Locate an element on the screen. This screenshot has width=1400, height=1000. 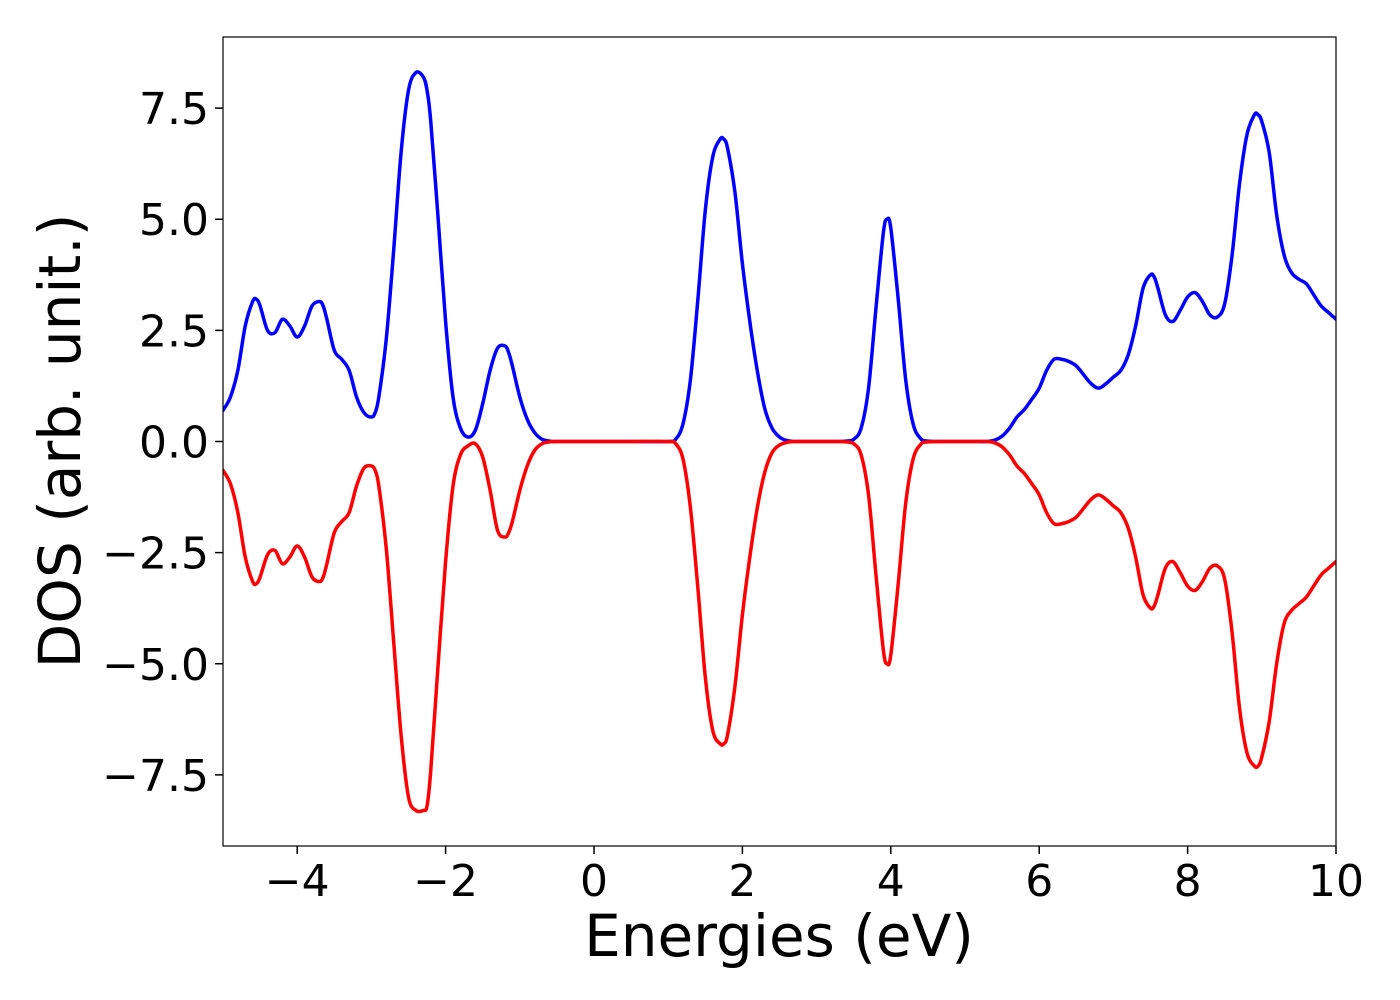
x-tick-label: −2 is located at coordinates (445, 881).